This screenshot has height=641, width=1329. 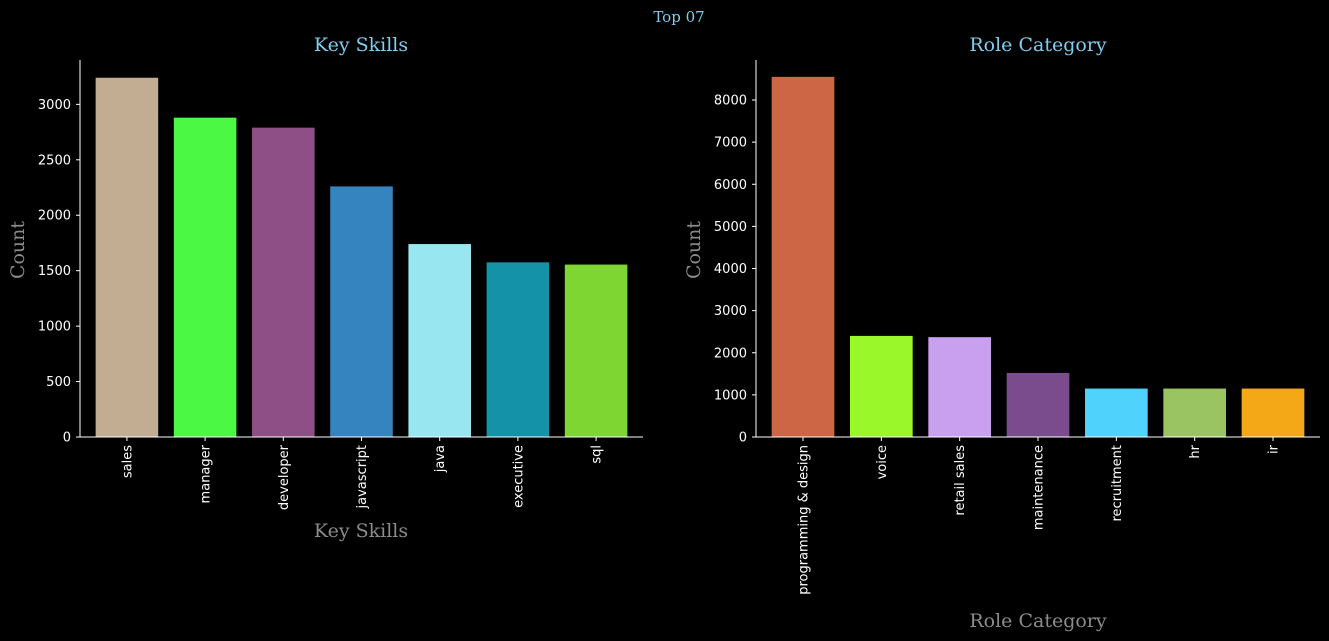 I want to click on x-tick-label: java, so click(x=440, y=459).